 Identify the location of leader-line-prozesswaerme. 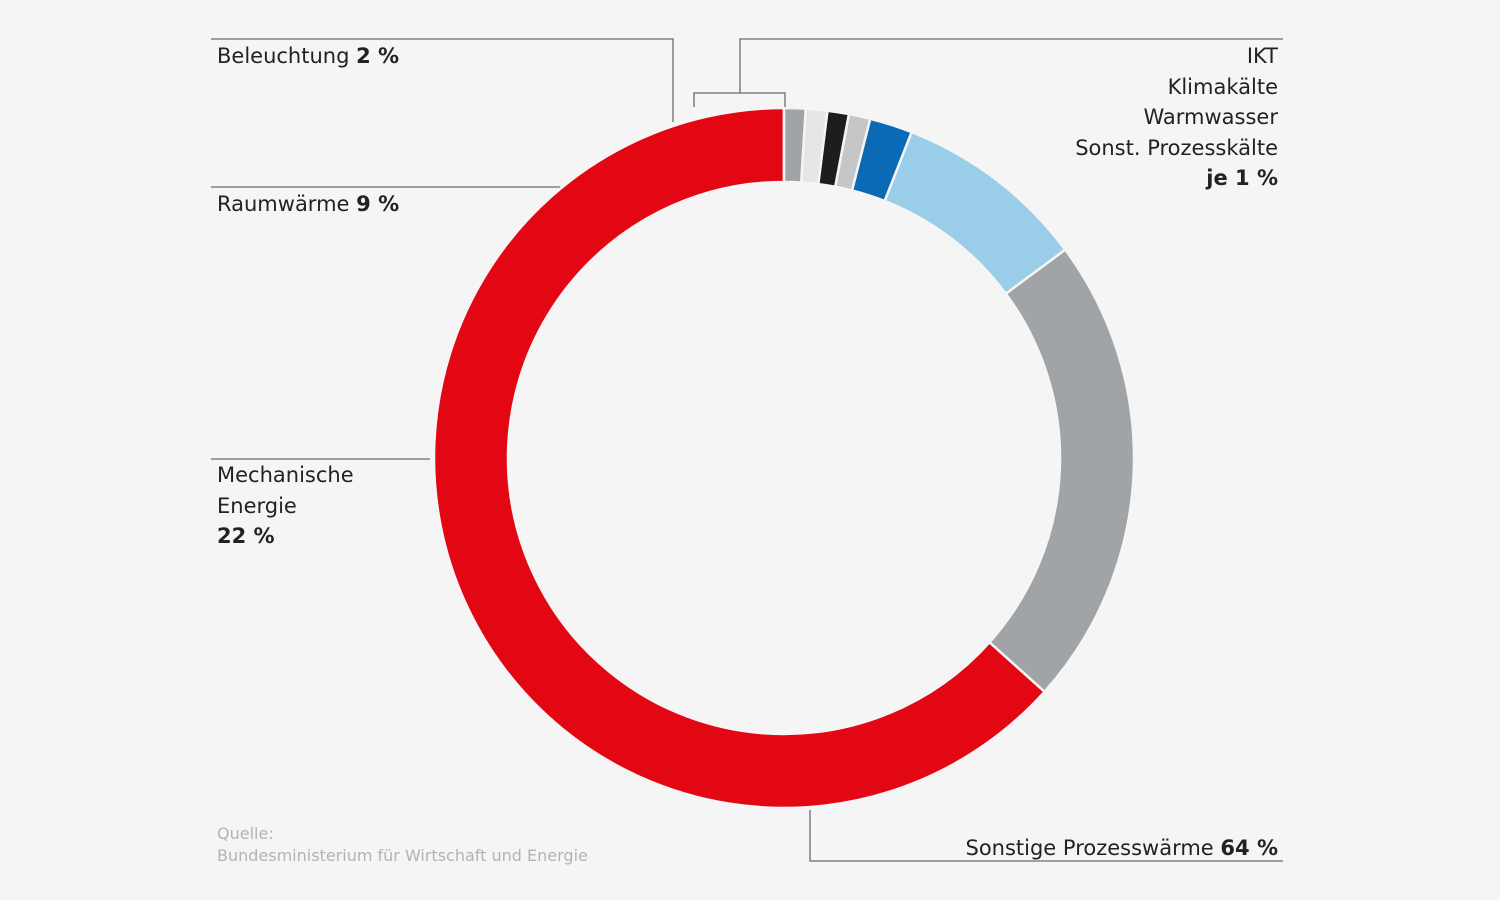
(1046, 836).